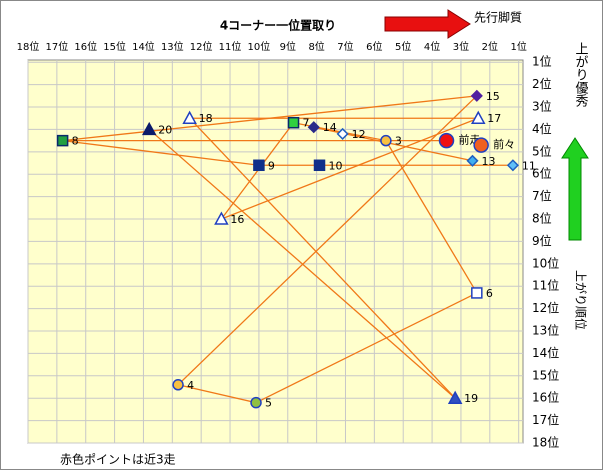 The width and height of the screenshot is (603, 470). I want to click on y-tick-label: 3位, so click(542, 106).